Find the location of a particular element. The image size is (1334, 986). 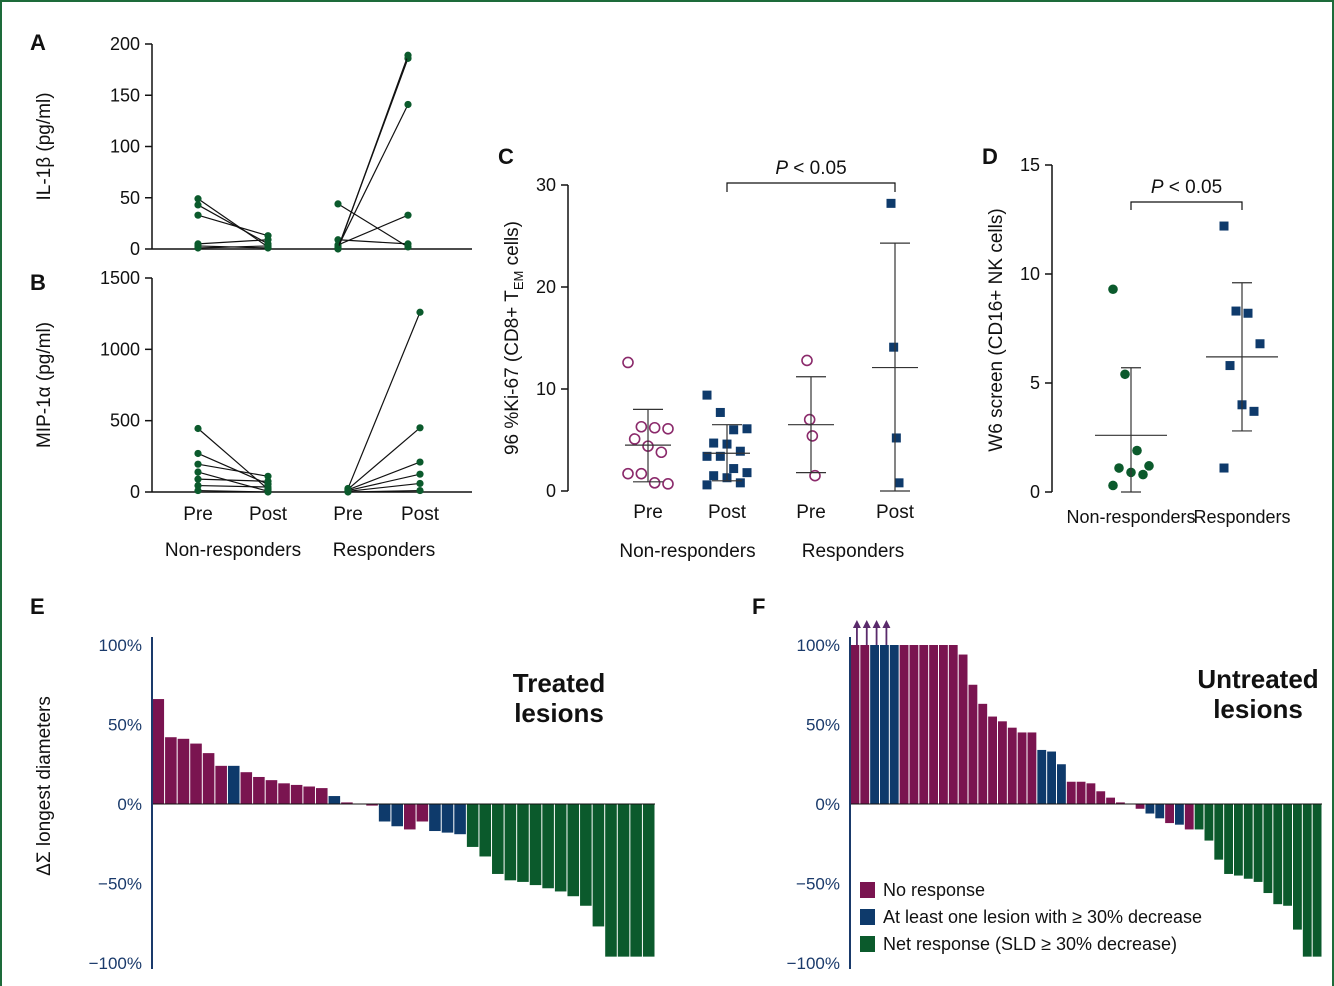

x-tick-label: Non-responders is located at coordinates (1130, 517).